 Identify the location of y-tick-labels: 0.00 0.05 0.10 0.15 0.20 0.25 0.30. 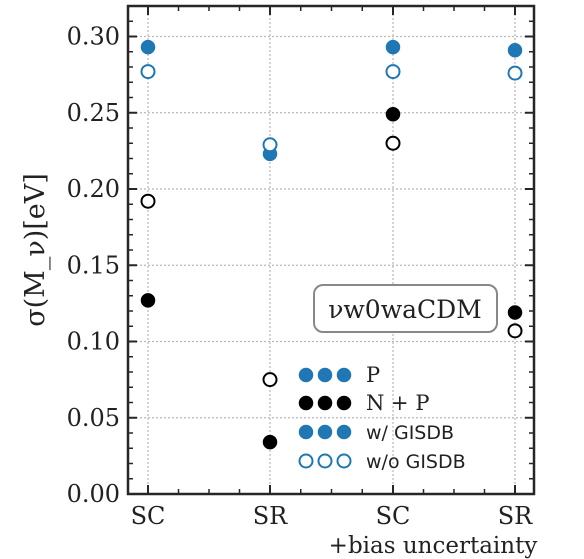
(93, 266).